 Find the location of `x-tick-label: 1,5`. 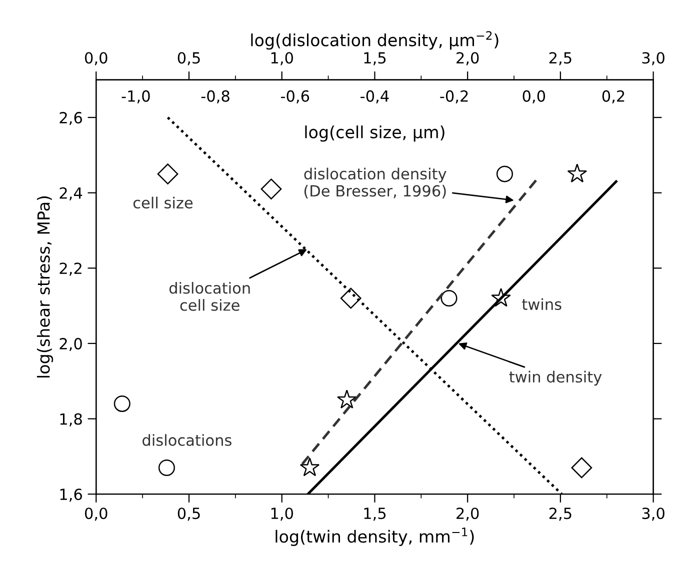

x-tick-label: 1,5 is located at coordinates (375, 514).